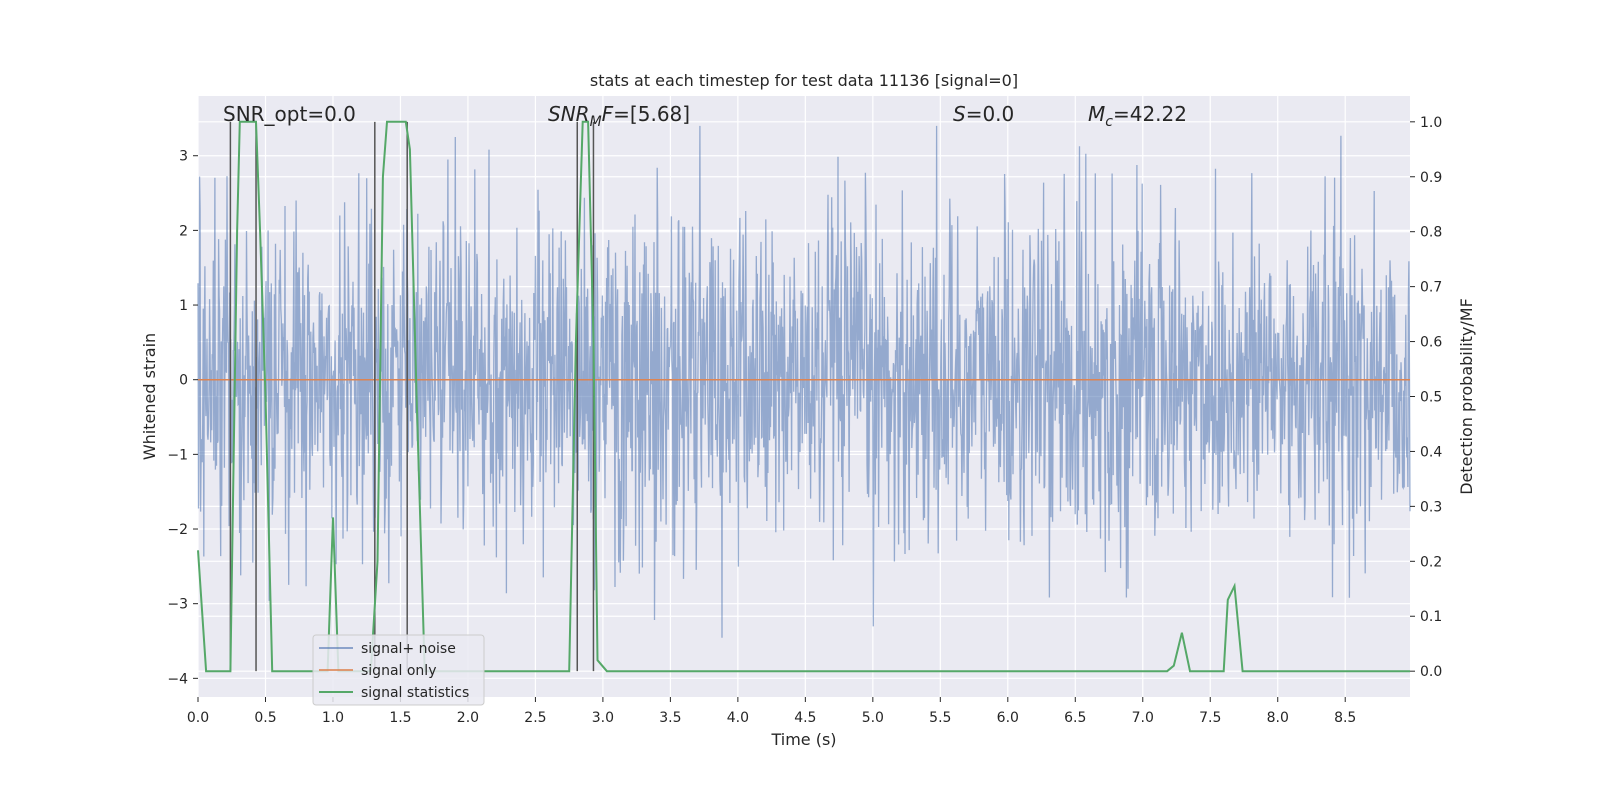  I want to click on annotation-snr-mf: SNRMF=[5.68], so click(619, 116).